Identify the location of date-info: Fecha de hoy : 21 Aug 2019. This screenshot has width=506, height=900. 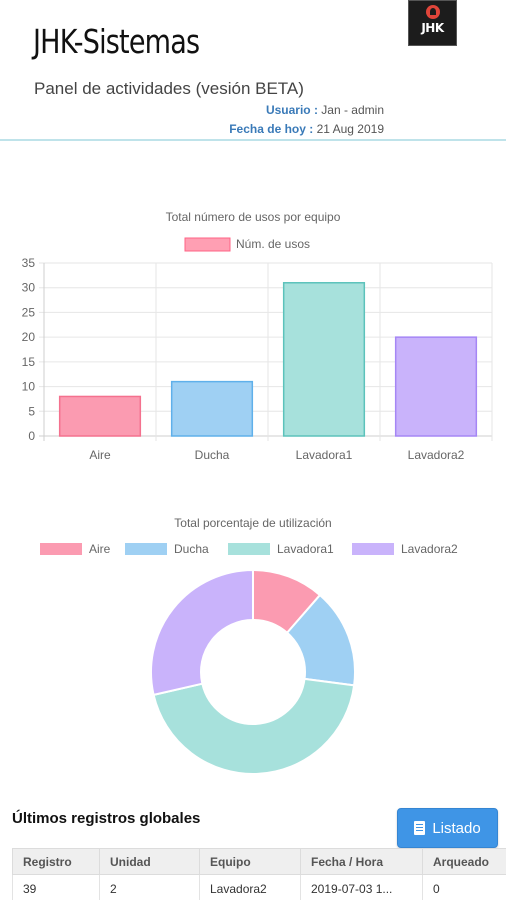
(306, 129).